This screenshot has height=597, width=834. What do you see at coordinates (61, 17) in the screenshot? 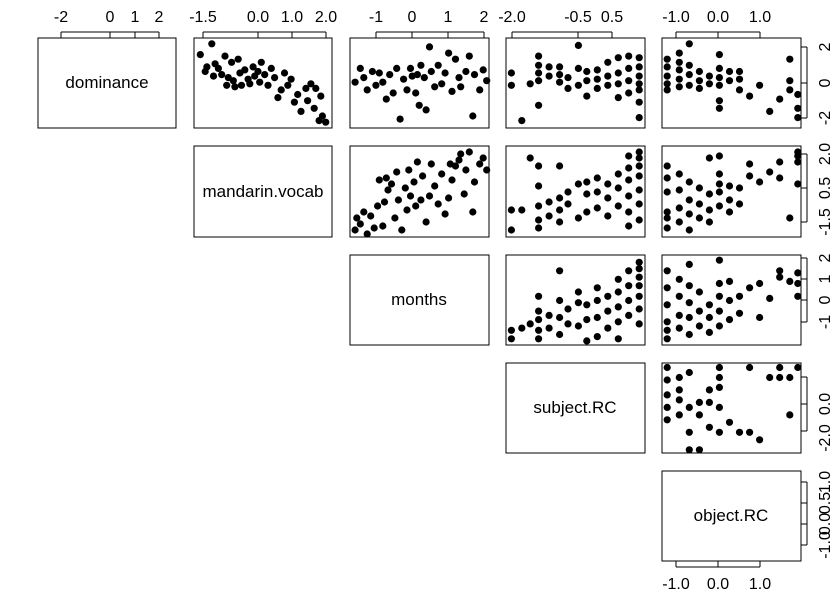
I see `top-tick-label: -2` at bounding box center [61, 17].